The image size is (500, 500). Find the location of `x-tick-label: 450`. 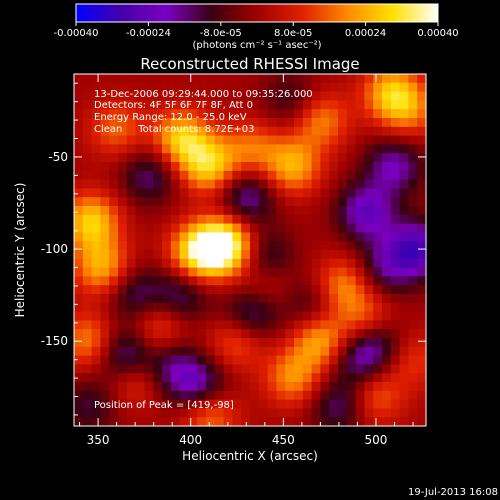

x-tick-label: 450 is located at coordinates (283, 440).